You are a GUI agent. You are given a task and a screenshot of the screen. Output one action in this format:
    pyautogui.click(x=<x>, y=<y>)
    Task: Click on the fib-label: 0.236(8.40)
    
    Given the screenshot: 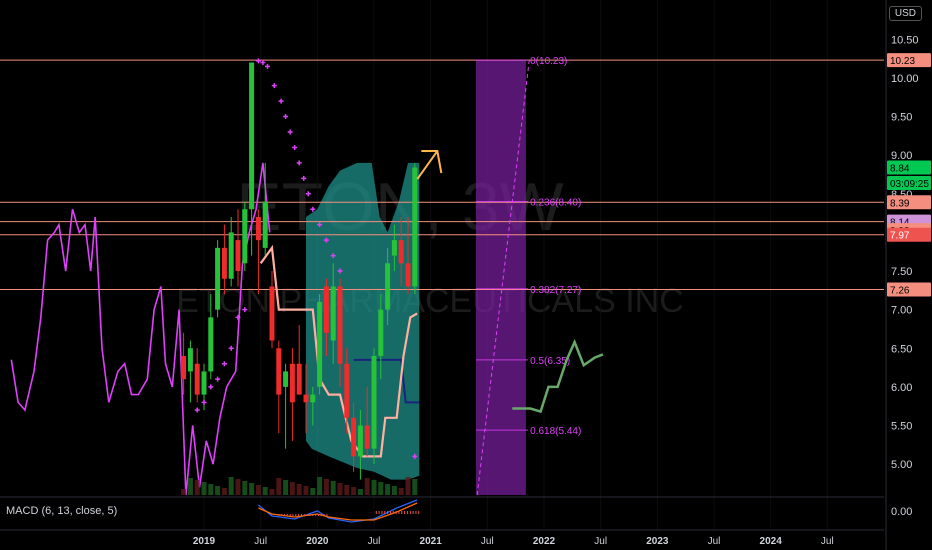 What is the action you would take?
    pyautogui.click(x=555, y=203)
    